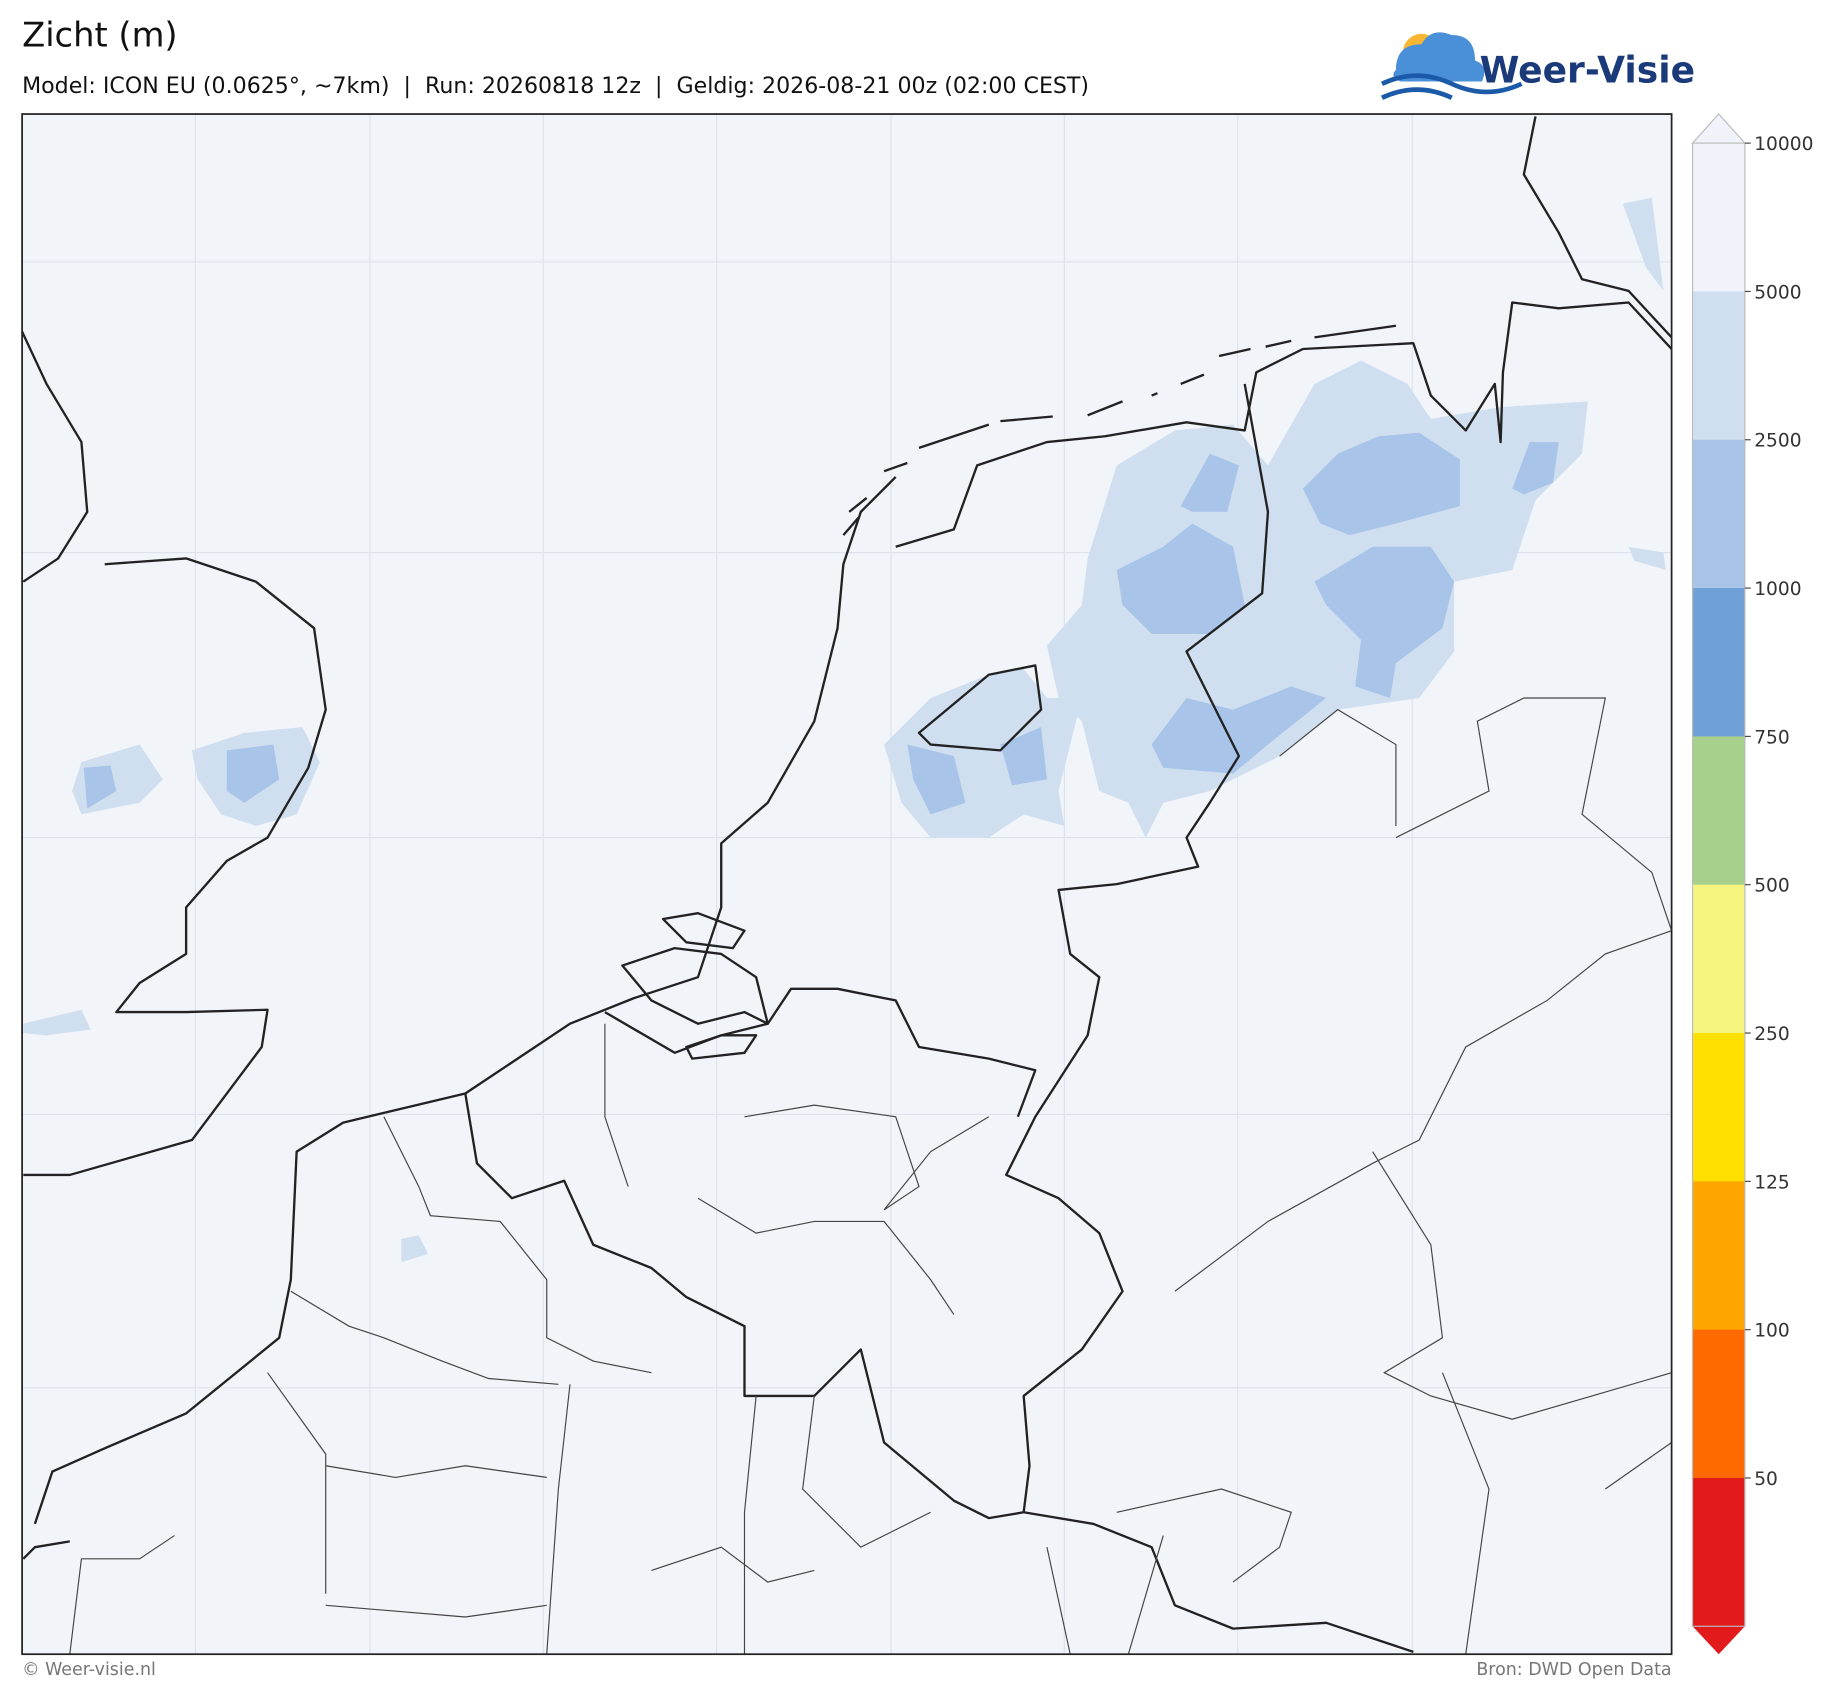 The height and width of the screenshot is (1681, 1824). Describe the element at coordinates (1772, 1034) in the screenshot. I see `colorbar-tick-label: 250` at that location.